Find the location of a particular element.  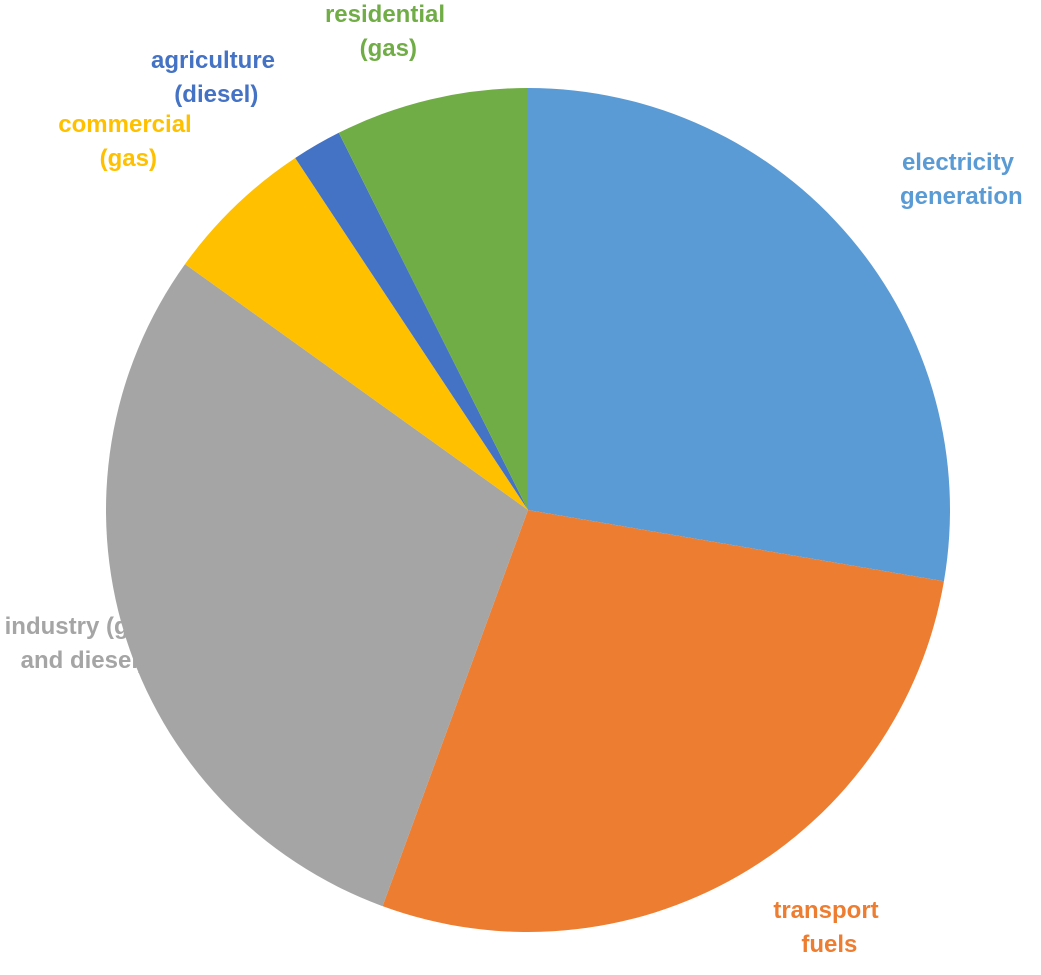

data-label: electricity generation is located at coordinates (957, 179).